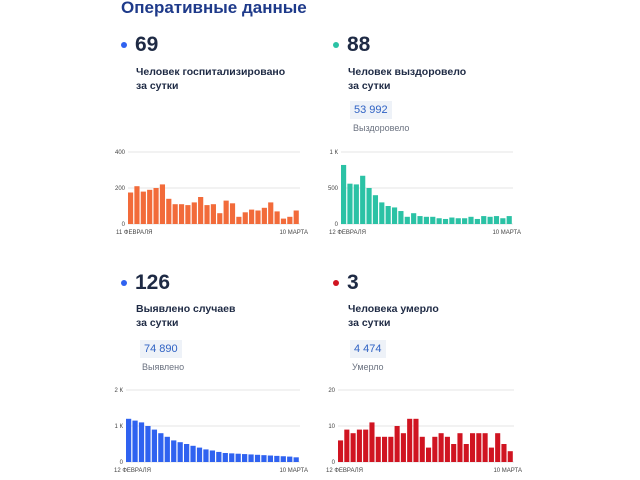 This screenshot has width=640, height=480. I want to click on detected-desc-line2: за сутки, so click(157, 323).